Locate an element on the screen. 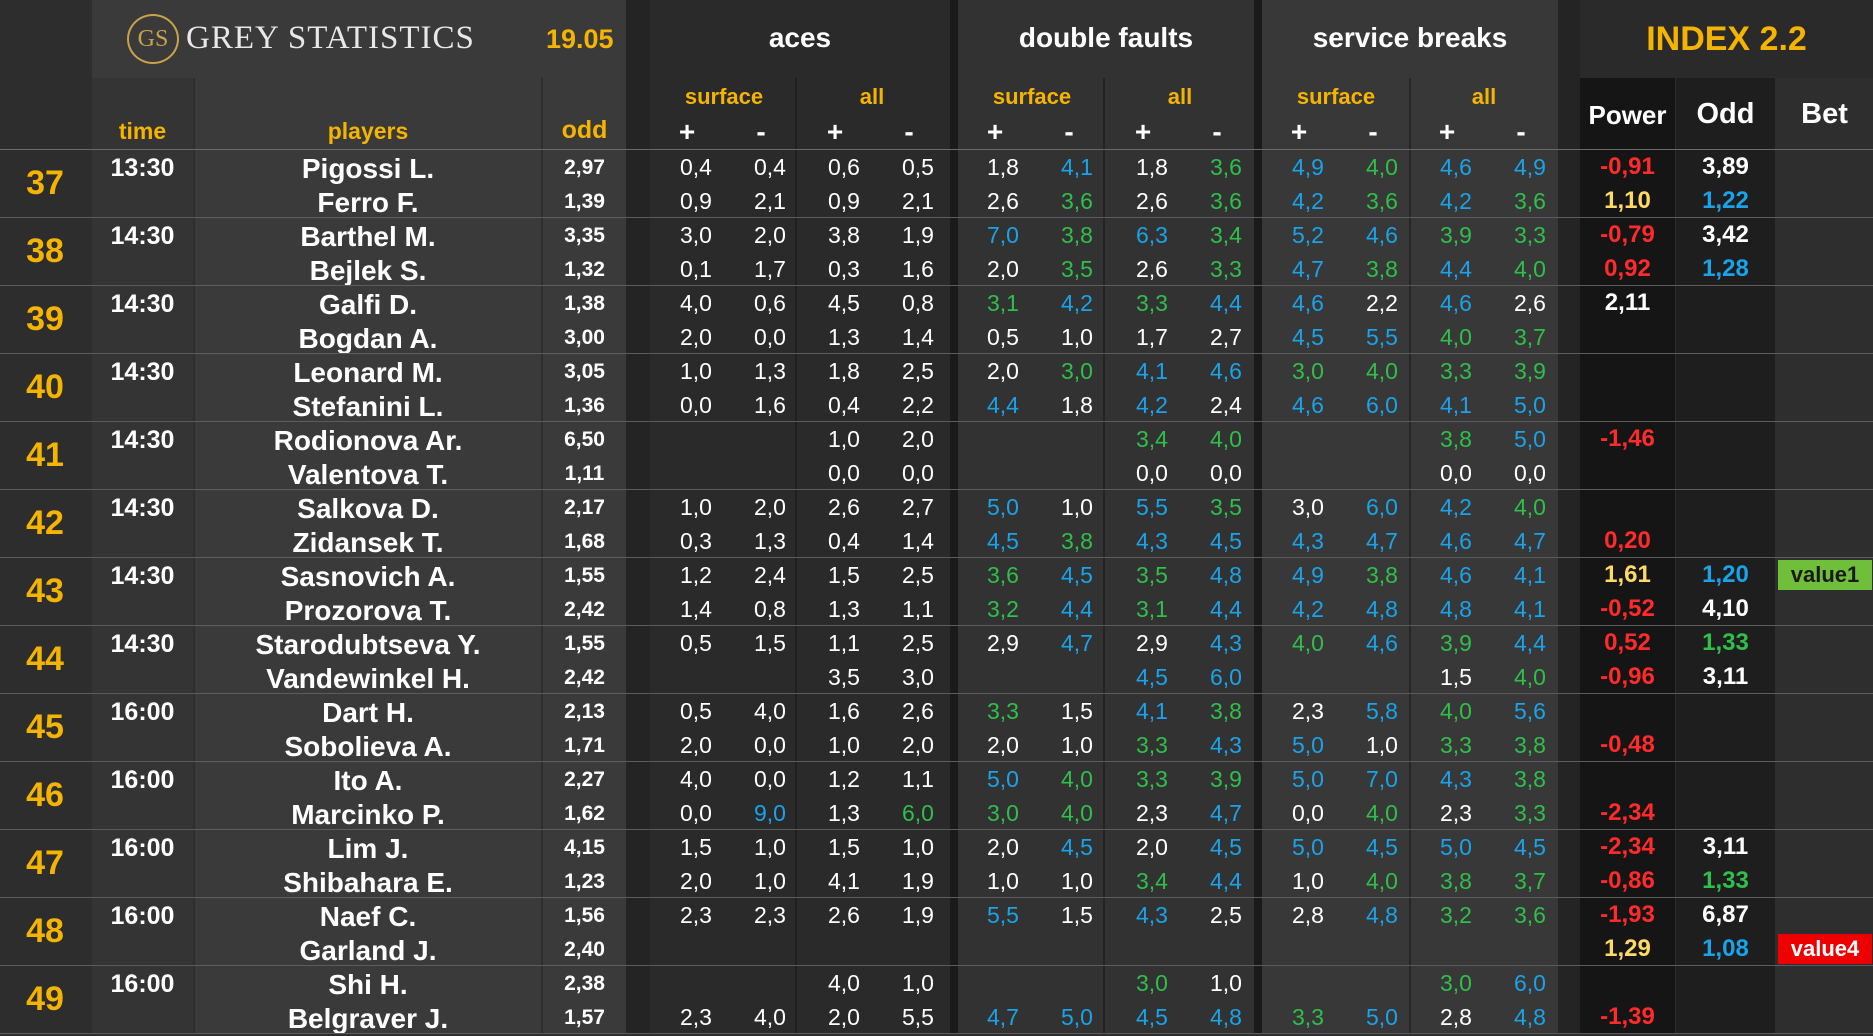 The image size is (1873, 1036). stat-value: 2,1 is located at coordinates (770, 201).